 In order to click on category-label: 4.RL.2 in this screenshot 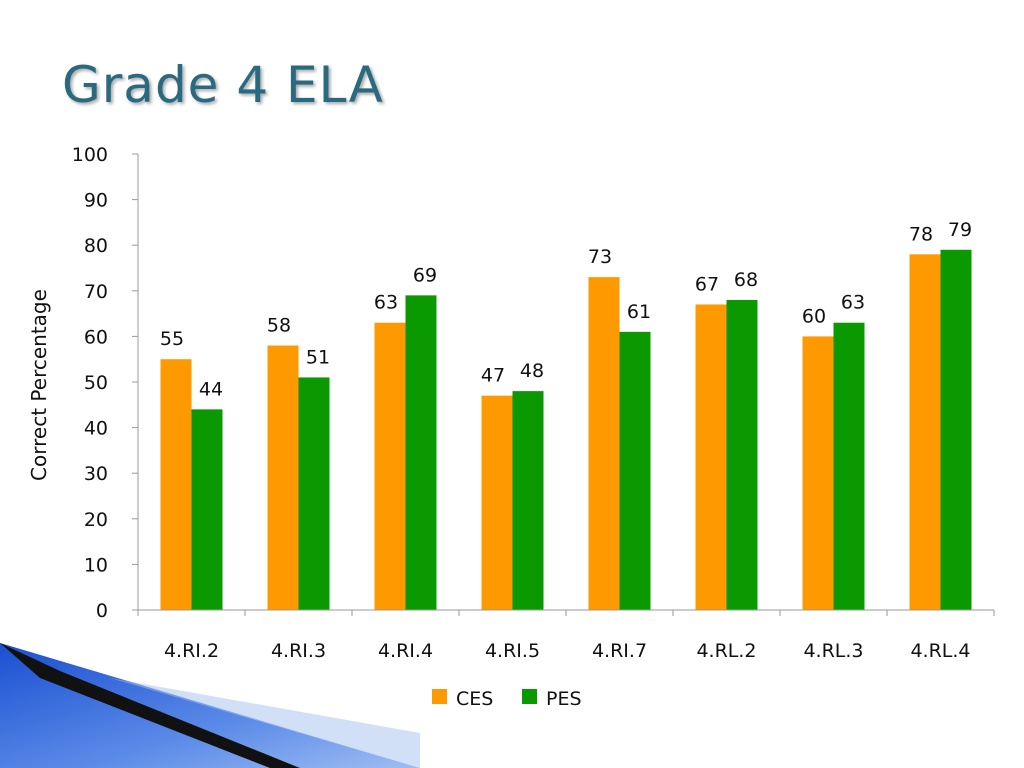, I will do `click(726, 651)`.